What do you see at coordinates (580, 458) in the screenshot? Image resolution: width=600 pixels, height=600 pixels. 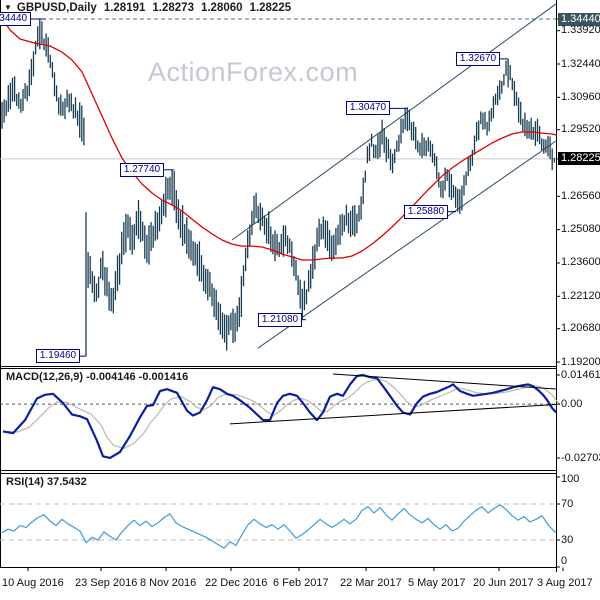 I see `macd-axis-label: -0.027031` at bounding box center [580, 458].